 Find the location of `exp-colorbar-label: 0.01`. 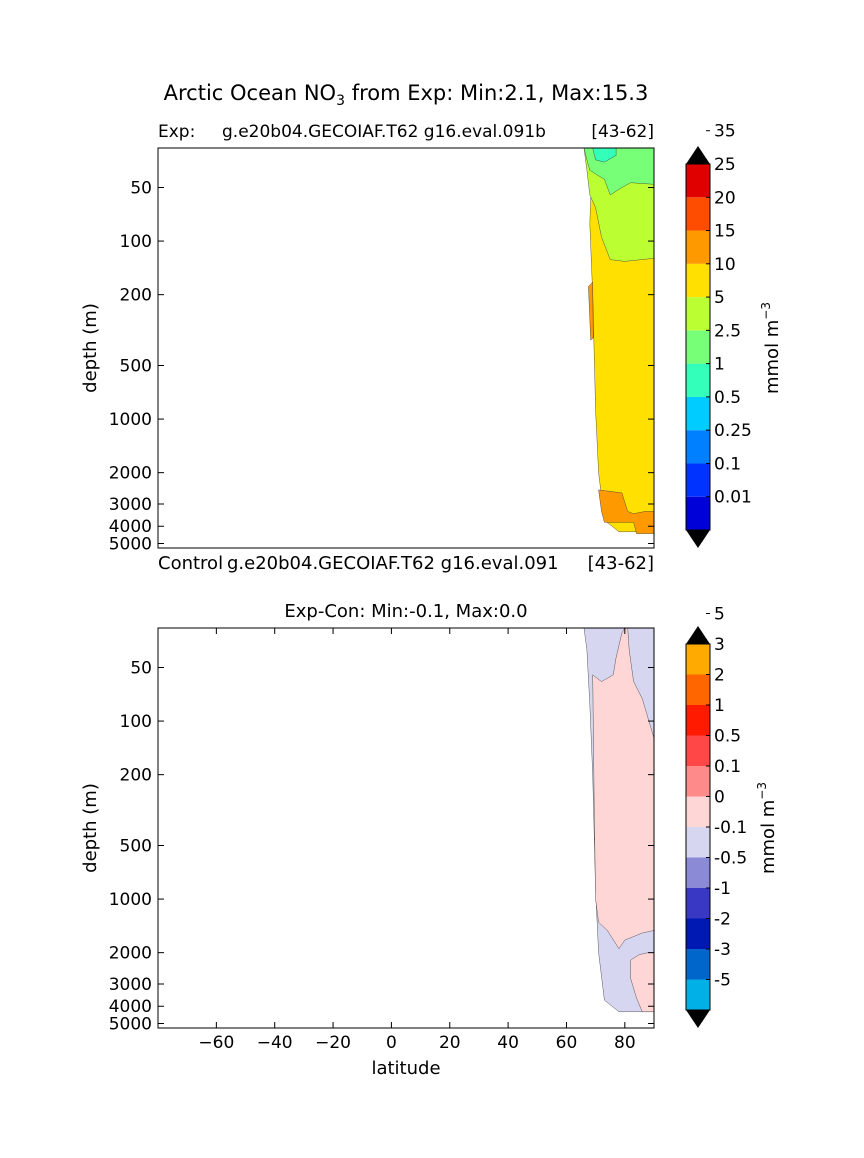

exp-colorbar-label: 0.01 is located at coordinates (733, 498).